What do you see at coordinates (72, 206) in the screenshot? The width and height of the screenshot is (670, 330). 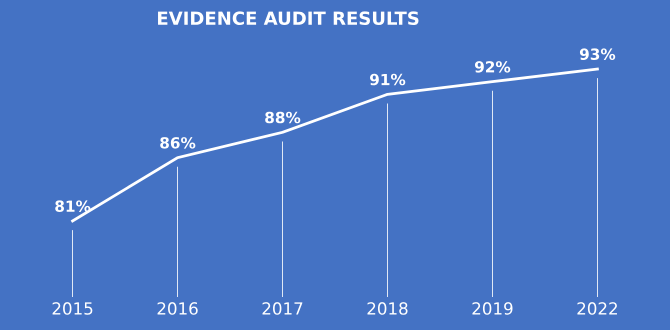 I see `data-label: 81%` at bounding box center [72, 206].